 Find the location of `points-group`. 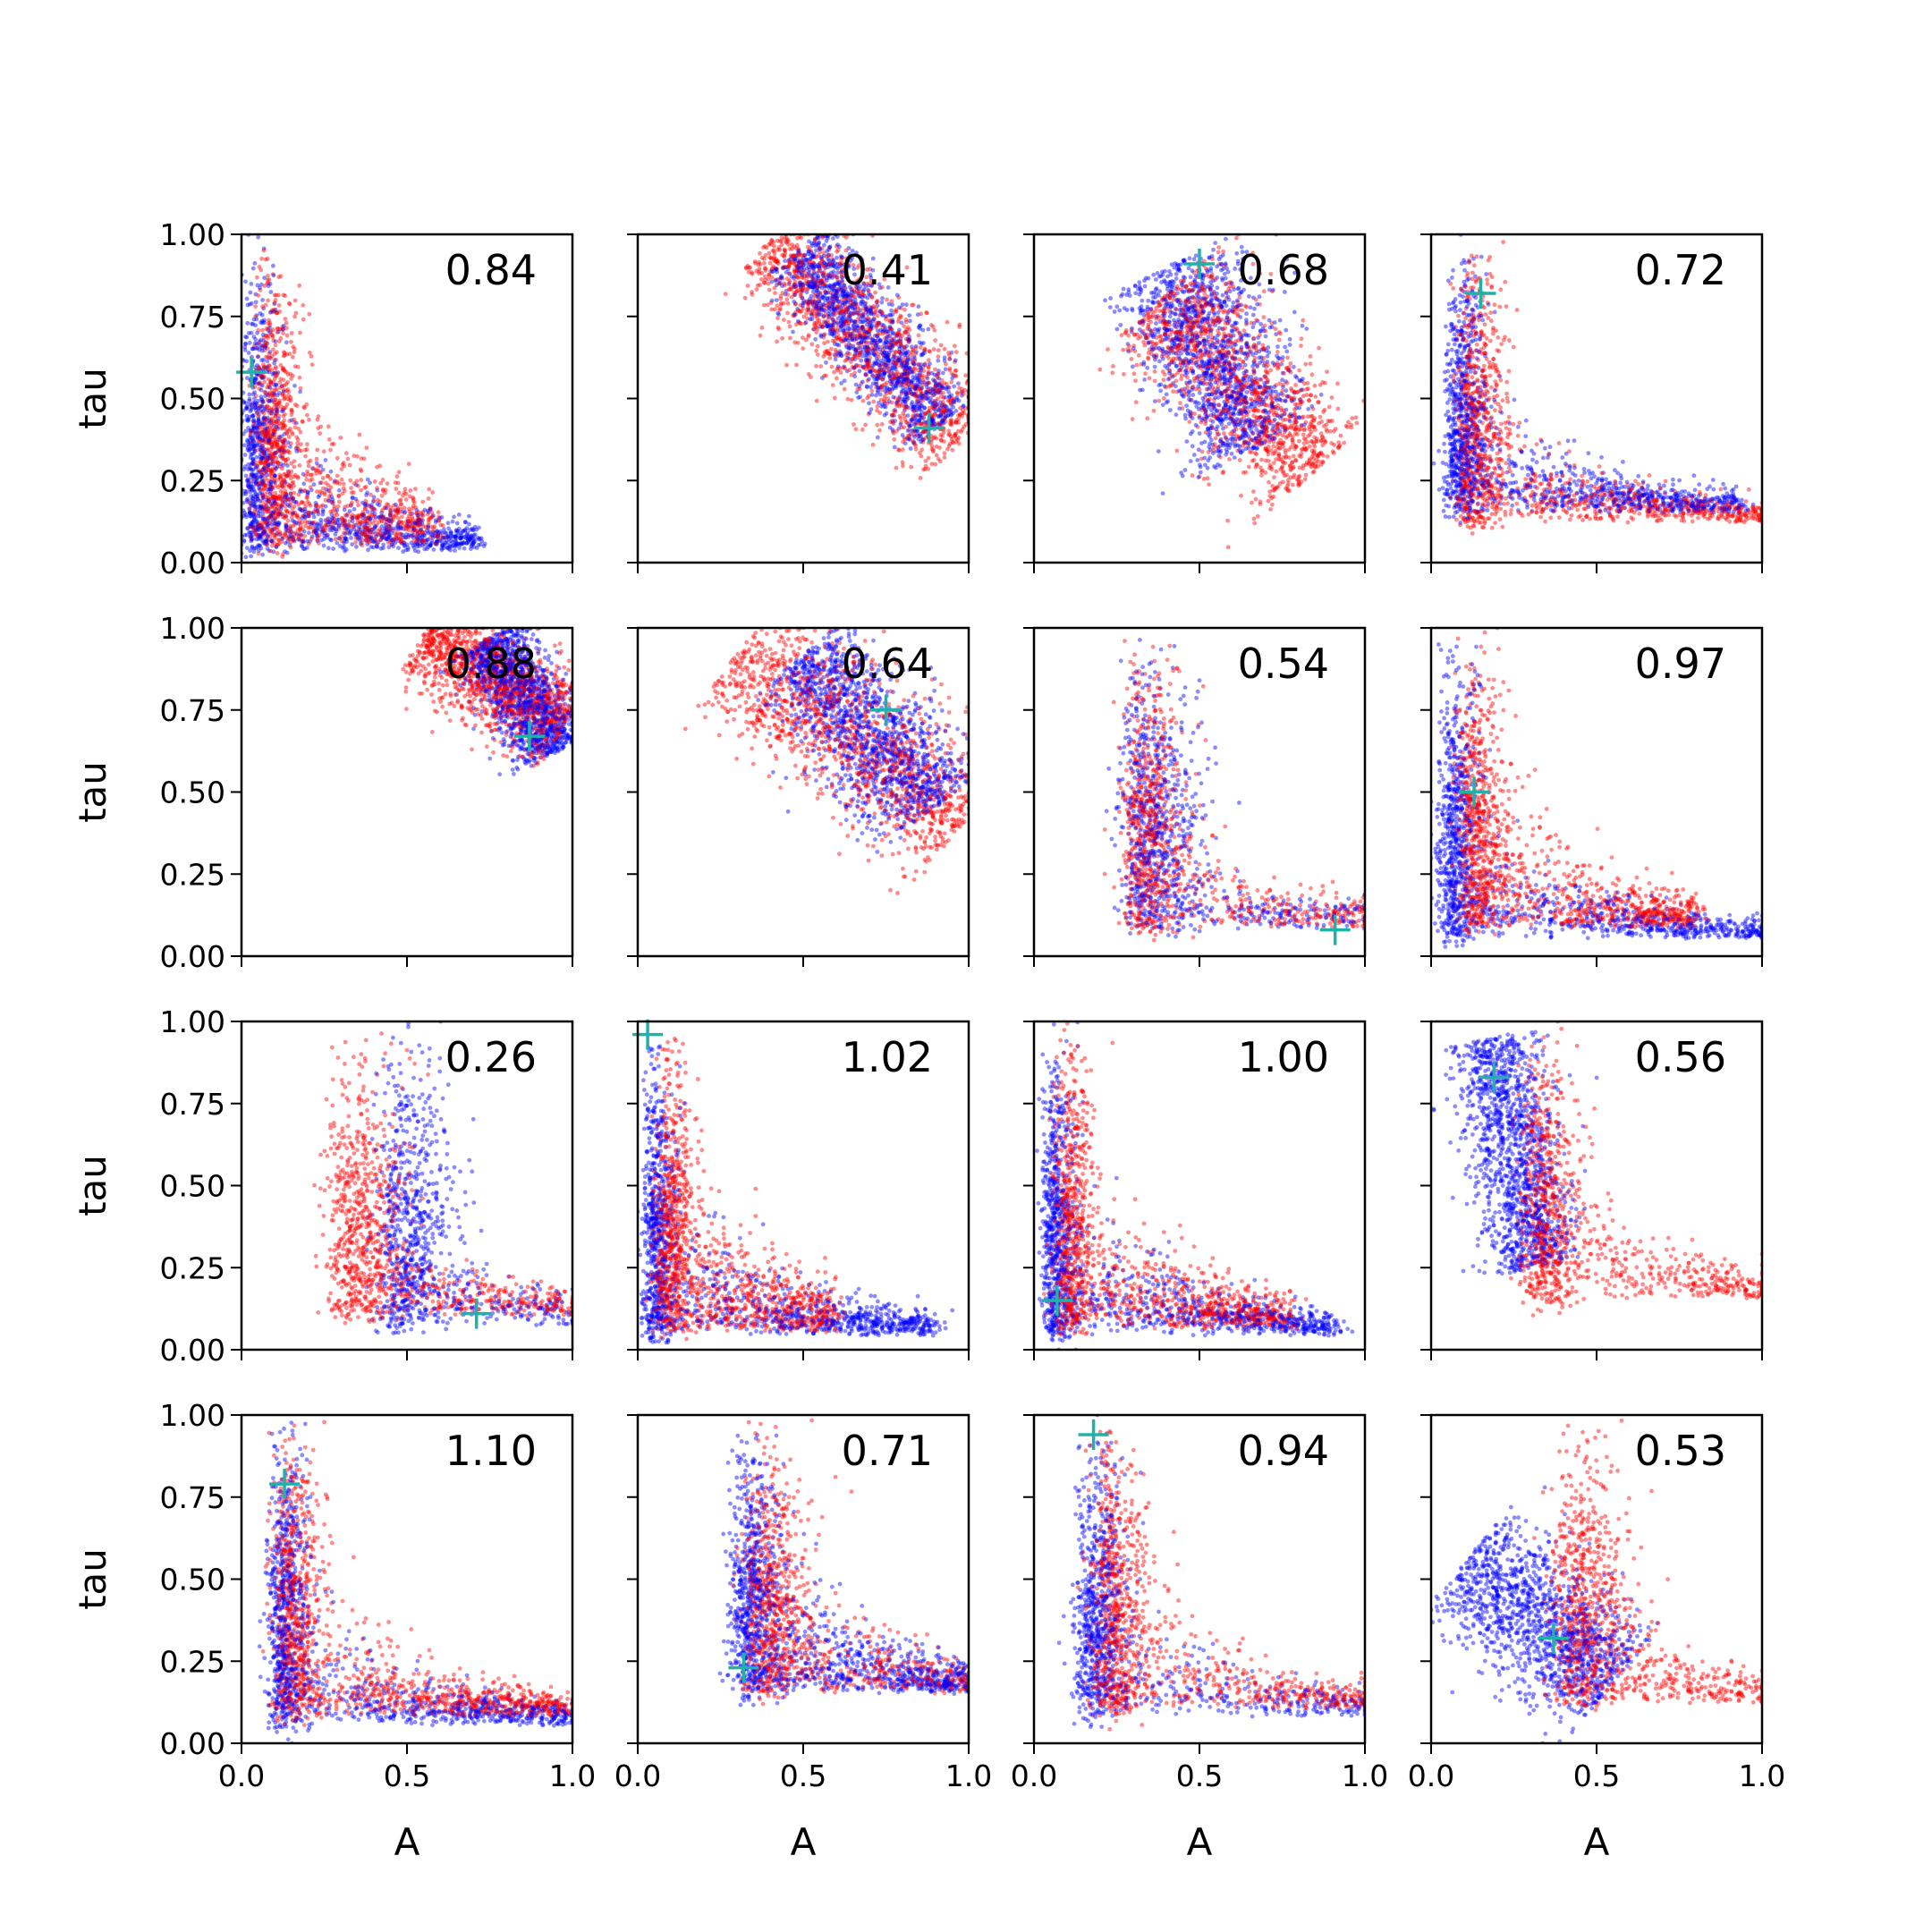

points-group is located at coordinates (364, 397).